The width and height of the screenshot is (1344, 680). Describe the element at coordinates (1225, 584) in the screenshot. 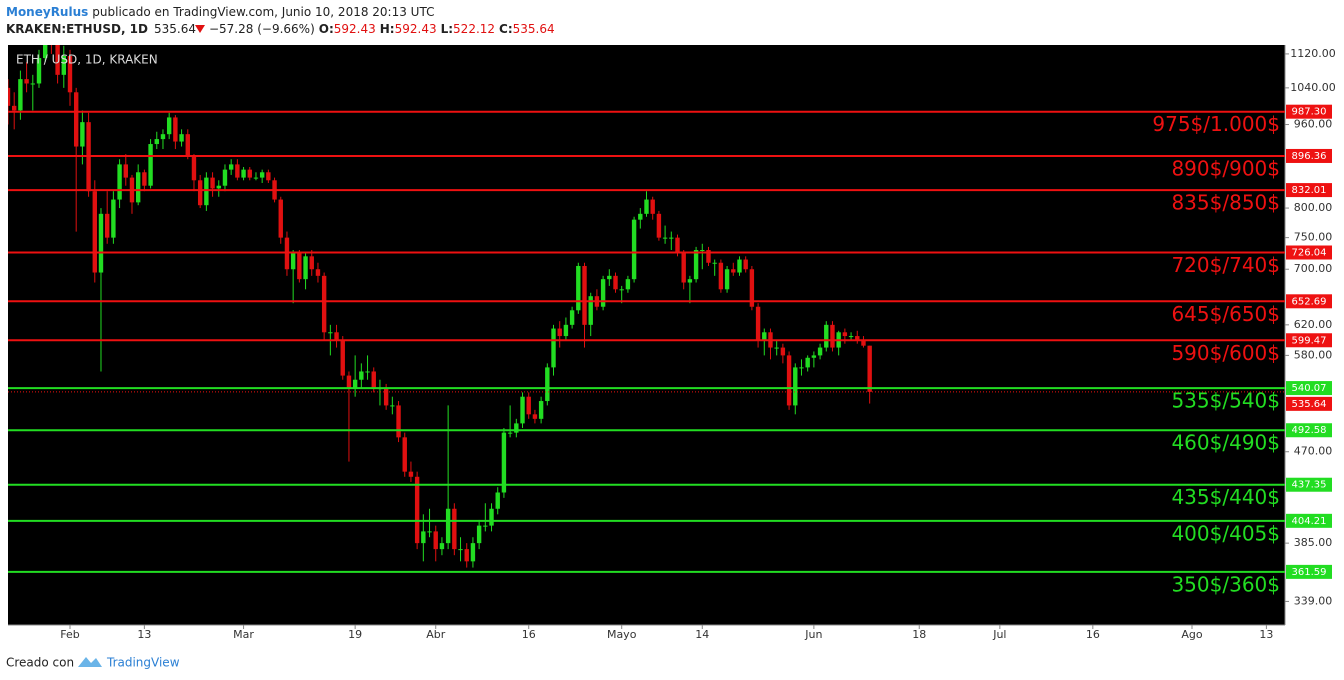

I see `zone-label: 350$/360$` at that location.